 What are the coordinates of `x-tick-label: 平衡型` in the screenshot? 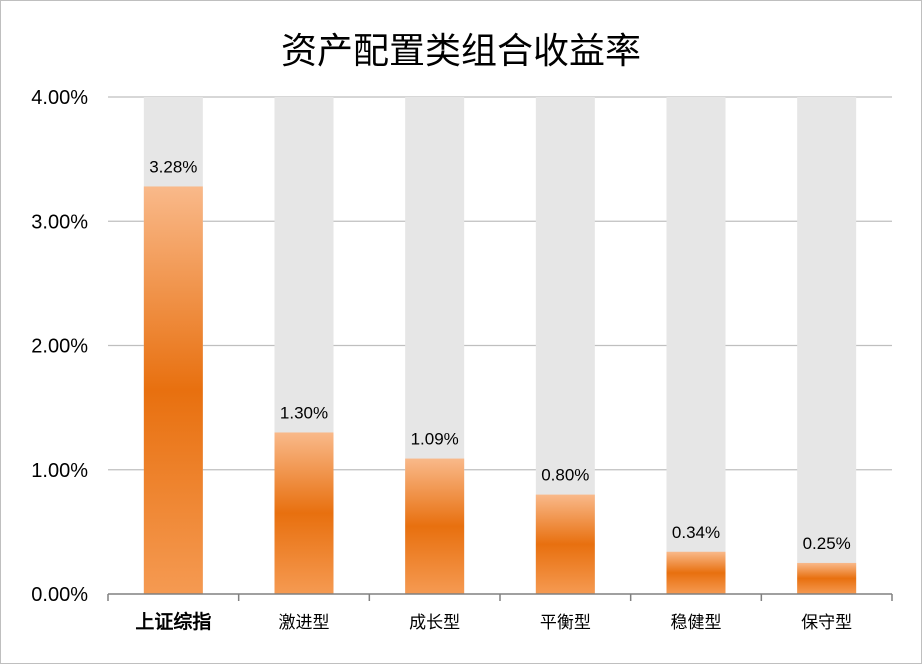 It's located at (565, 623).